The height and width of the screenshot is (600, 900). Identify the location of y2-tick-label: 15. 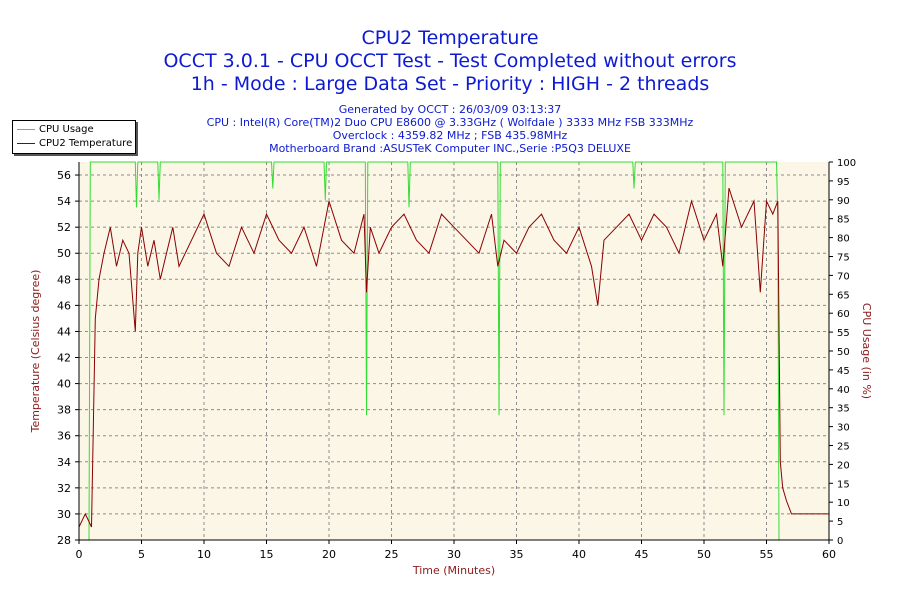
(843, 484).